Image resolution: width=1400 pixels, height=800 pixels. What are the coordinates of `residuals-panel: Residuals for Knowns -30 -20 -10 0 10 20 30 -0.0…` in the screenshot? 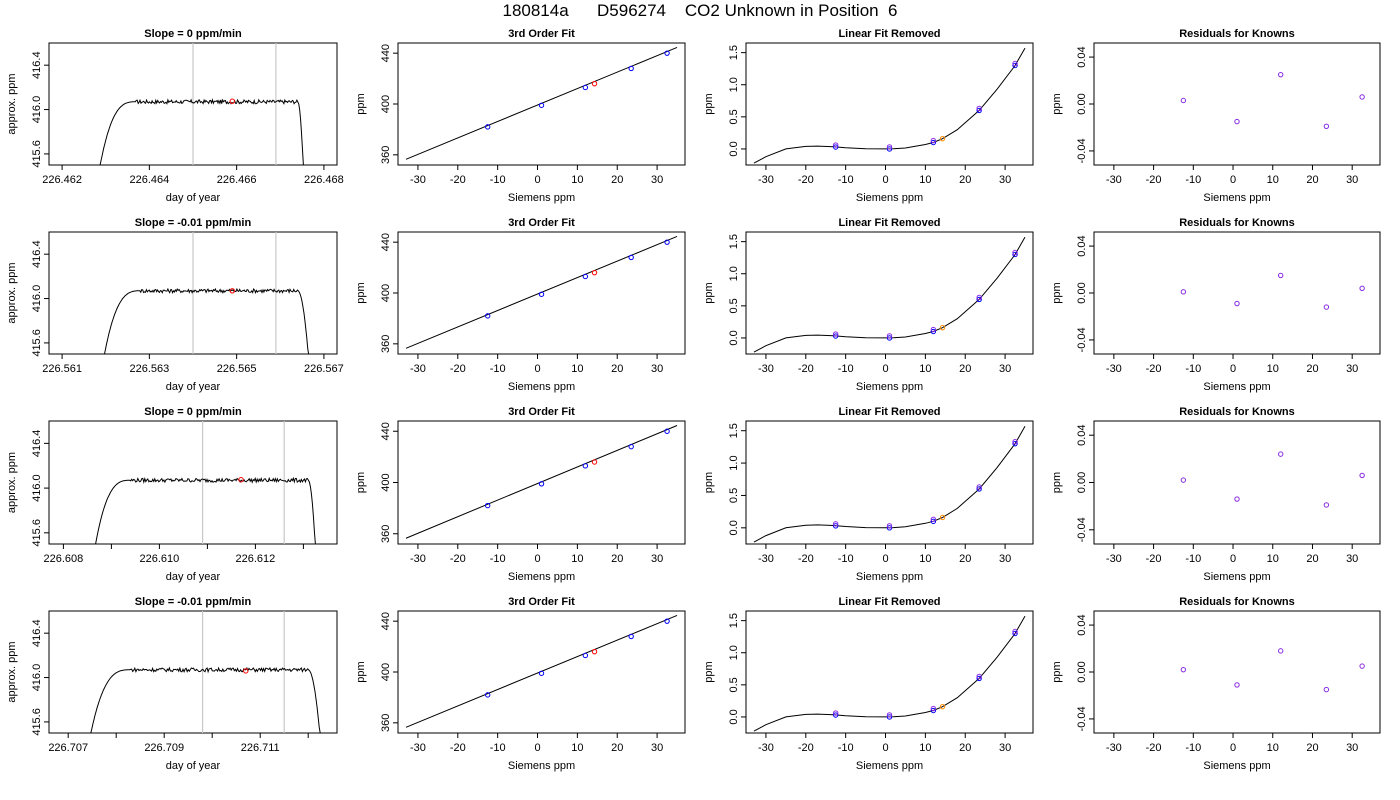 It's located at (1216, 305).